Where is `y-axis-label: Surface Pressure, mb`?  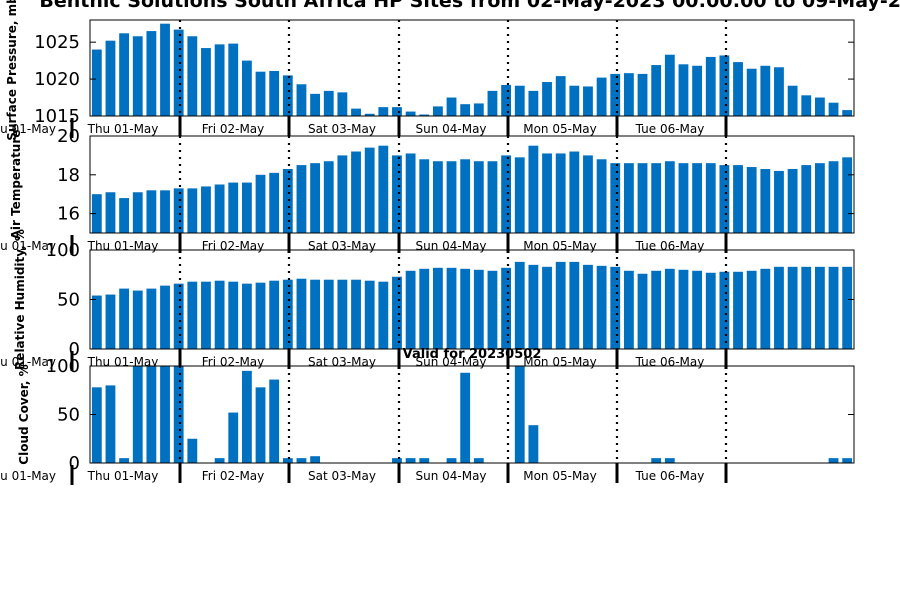
y-axis-label: Surface Pressure, mb is located at coordinates (12, 70).